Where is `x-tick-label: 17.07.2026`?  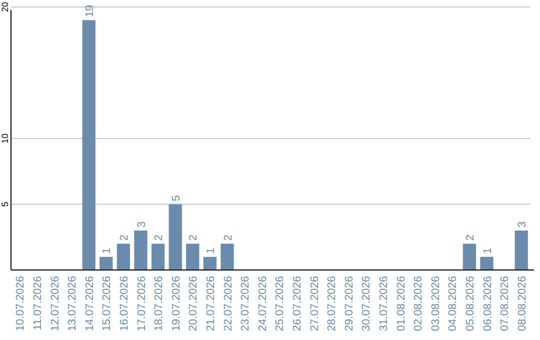
x-tick-label: 17.07.2026 is located at coordinates (142, 304).